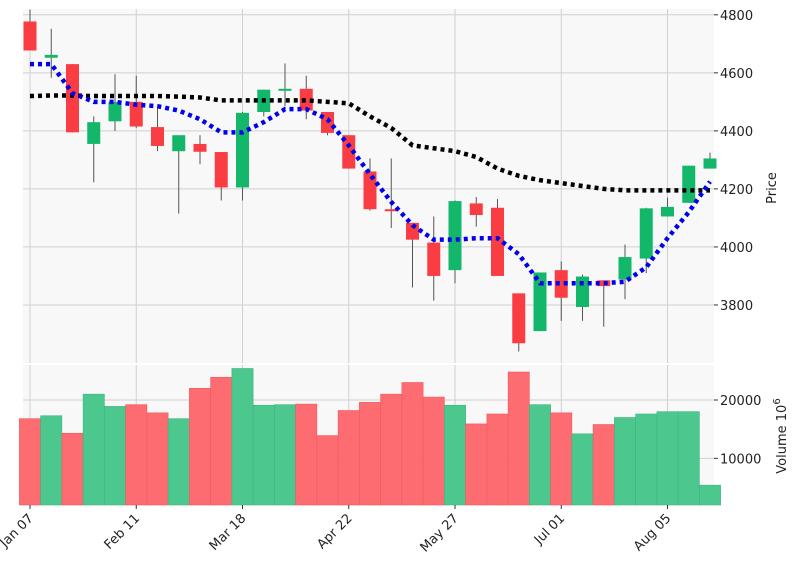 This screenshot has height=571, width=803. I want to click on price-tick-label: 4800, so click(736, 16).